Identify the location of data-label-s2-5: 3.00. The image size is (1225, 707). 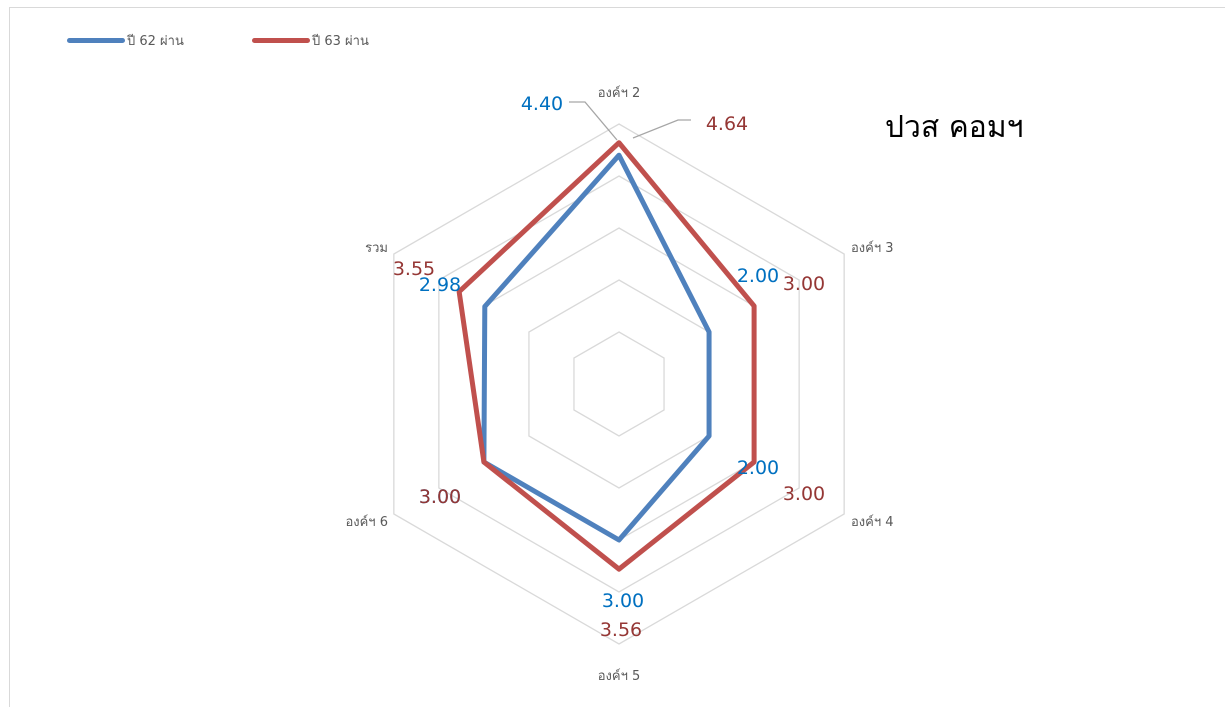
(440, 497).